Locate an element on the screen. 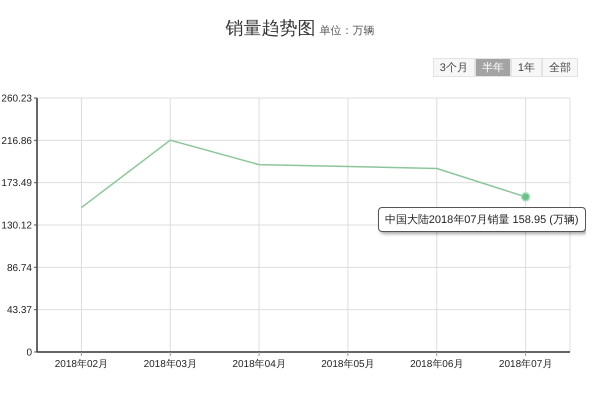 This screenshot has width=600, height=400. y-tick-label: 86.74 is located at coordinates (19, 268).